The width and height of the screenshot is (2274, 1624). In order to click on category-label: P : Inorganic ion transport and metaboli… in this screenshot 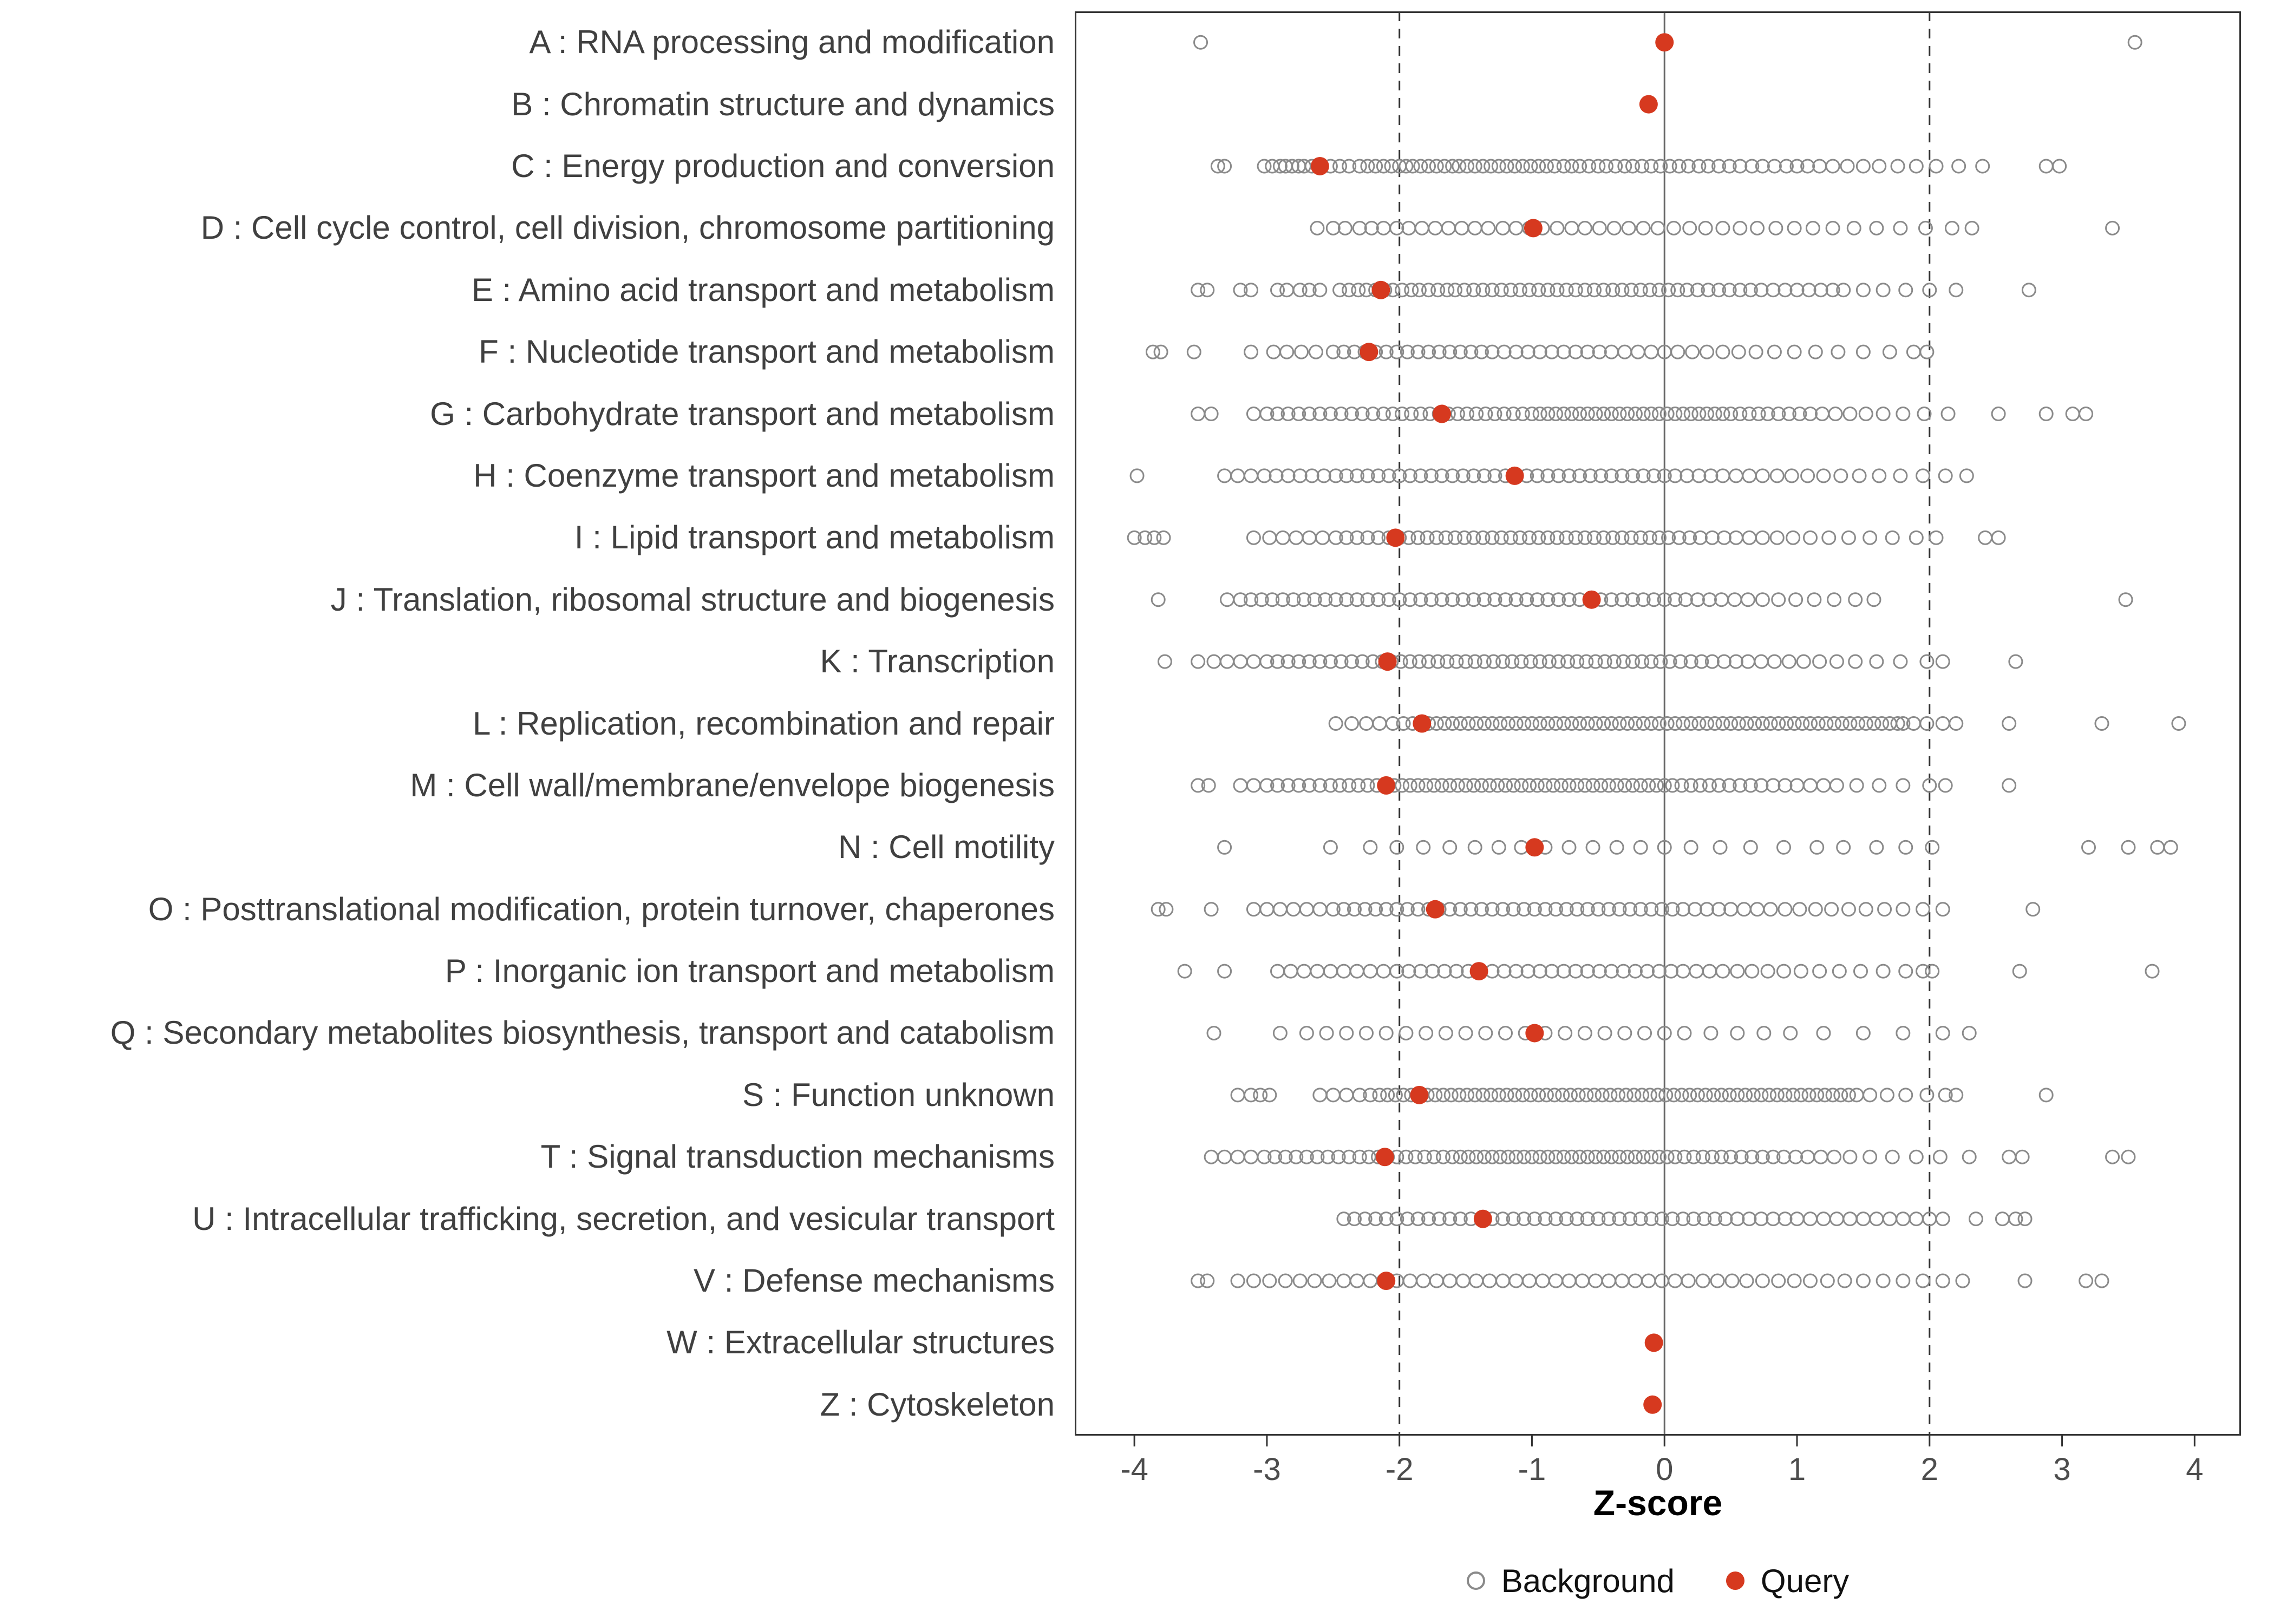, I will do `click(750, 971)`.